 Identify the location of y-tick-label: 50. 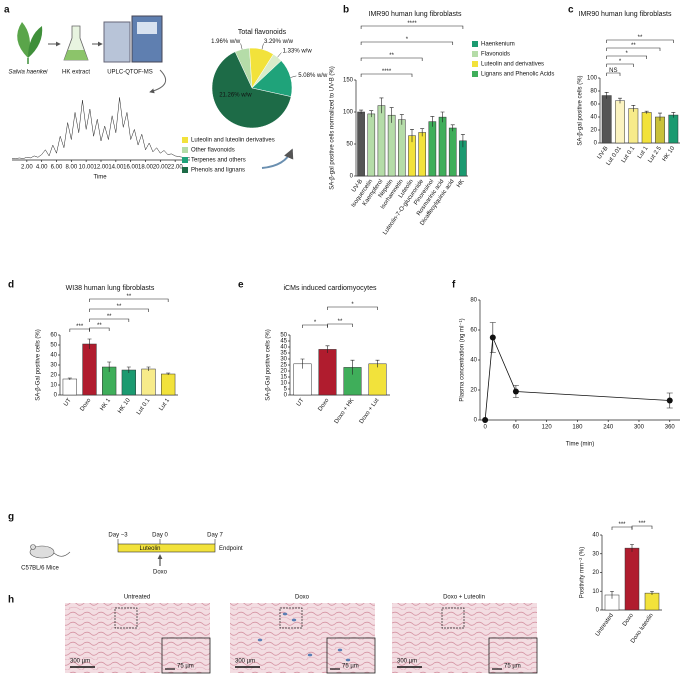
(53, 346).